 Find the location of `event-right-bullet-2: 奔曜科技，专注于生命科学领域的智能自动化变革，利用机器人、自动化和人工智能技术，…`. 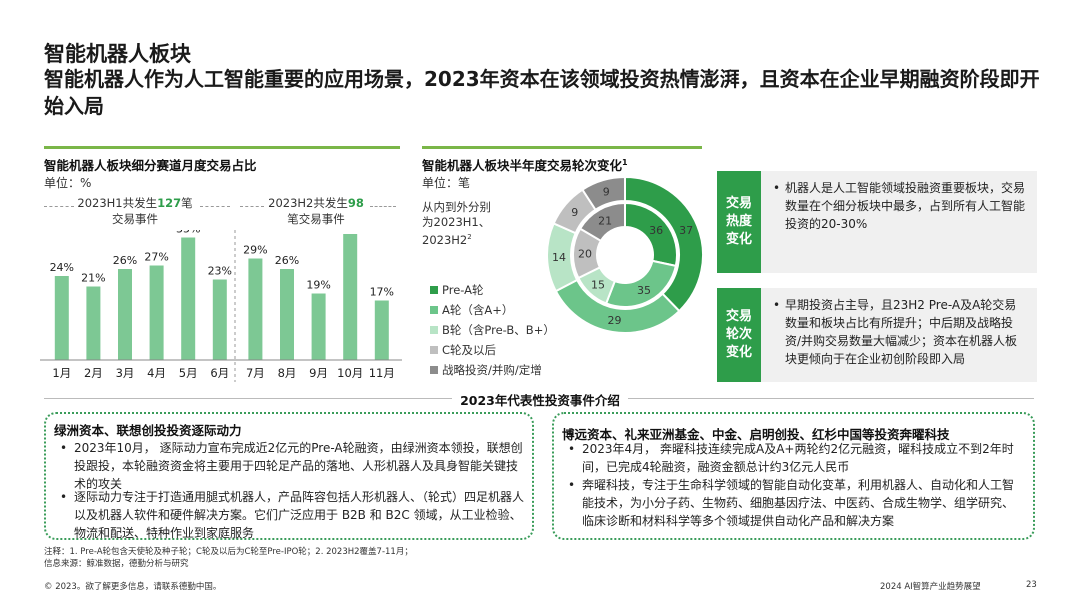

event-right-bullet-2: 奔曜科技，专注于生命科学领域的智能自动化变革，利用机器人、自动化和人工智能技术，… is located at coordinates (796, 503).